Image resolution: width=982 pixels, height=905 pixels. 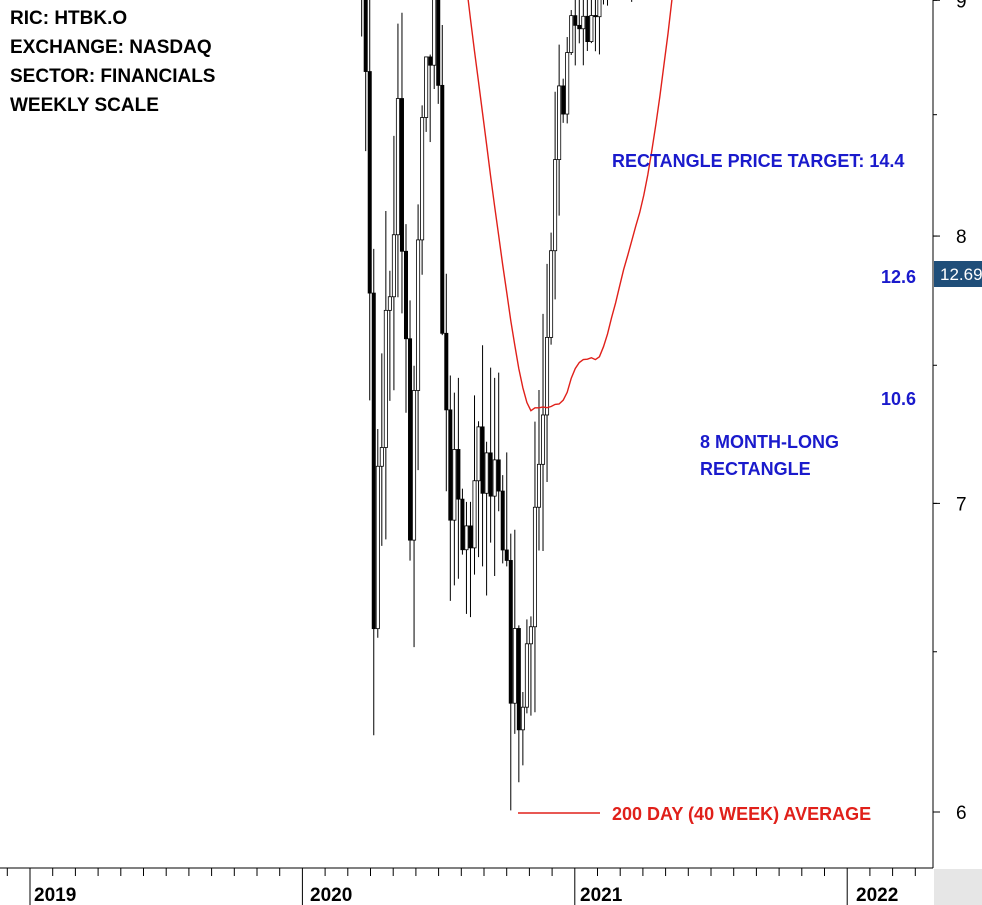 I want to click on y-axis: 67891011121415161718, so click(x=950, y=412).